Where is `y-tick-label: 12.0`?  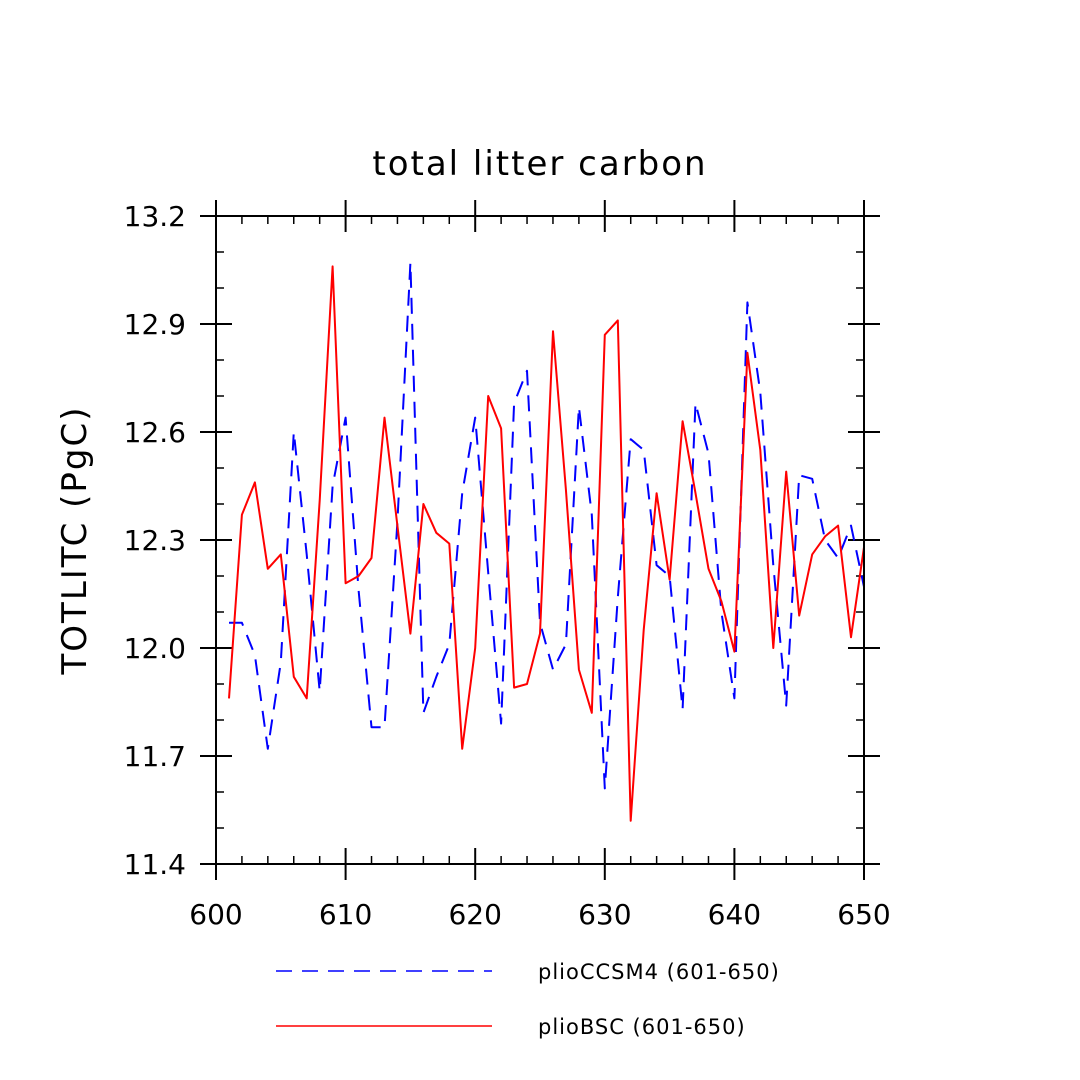
y-tick-label: 12.0 is located at coordinates (155, 648).